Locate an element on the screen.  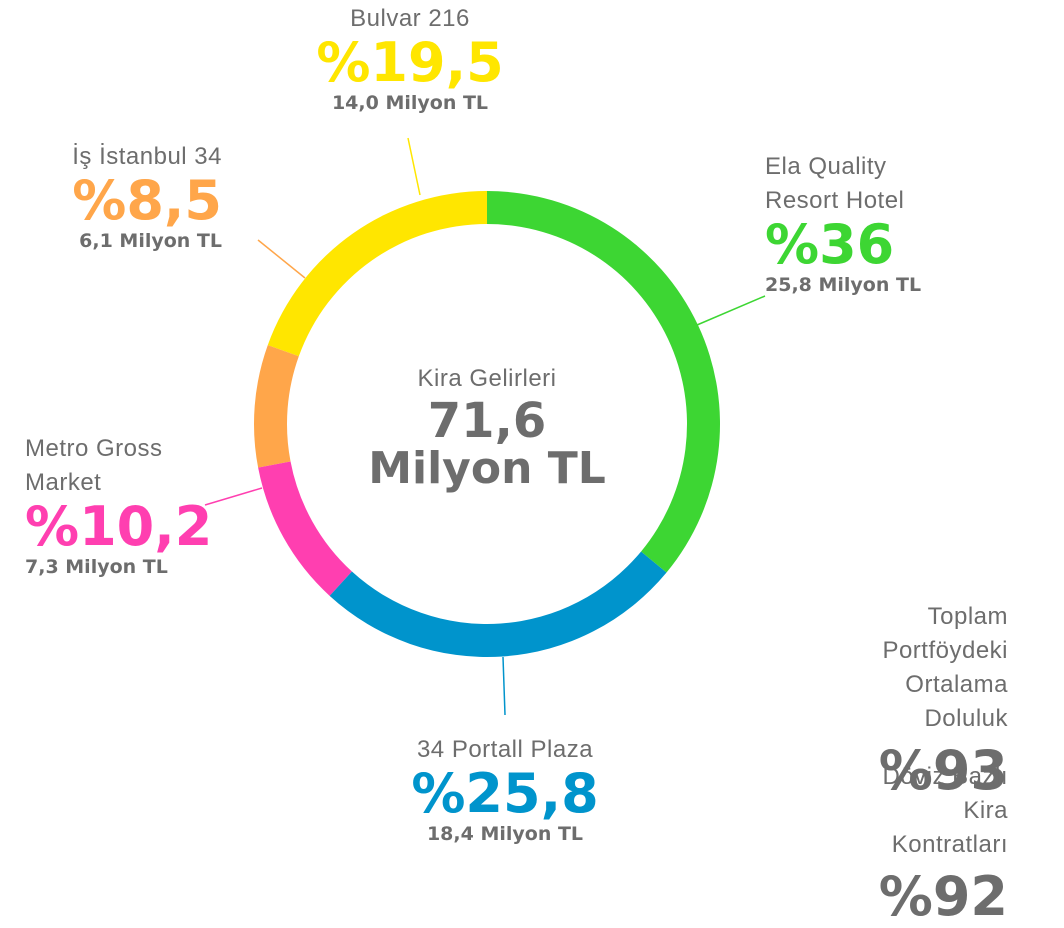
amount-label: 25,8 Milyon TL is located at coordinates (843, 285).